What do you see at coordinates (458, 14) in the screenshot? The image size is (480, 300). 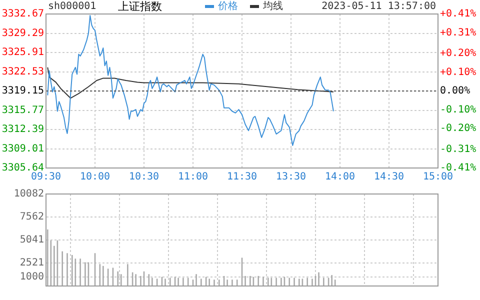 I see `y2-tick-label: +0.41%` at bounding box center [458, 14].